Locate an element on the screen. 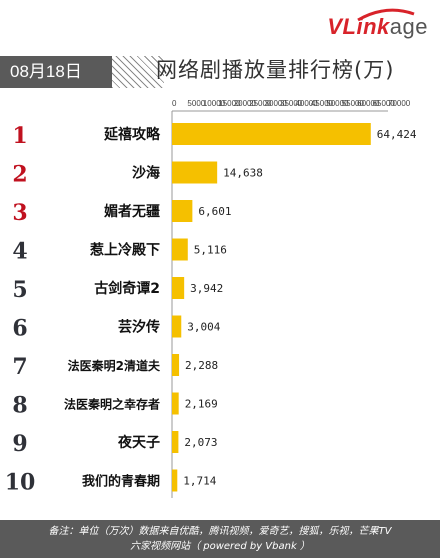 The width and height of the screenshot is (440, 558). logo-text: VLinkage is located at coordinates (377, 26).